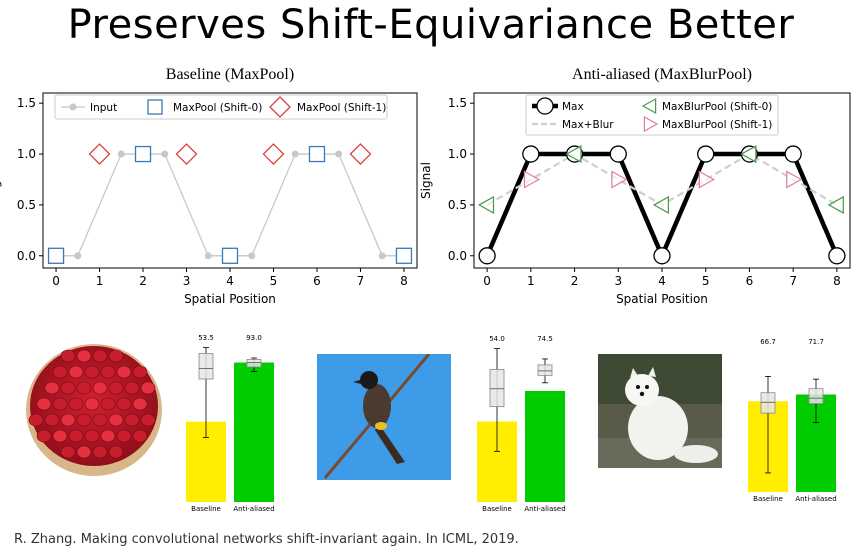 This screenshot has width=862, height=558. What do you see at coordinates (816, 342) in the screenshot?
I see `bar-value-label: 71.7` at bounding box center [816, 342].